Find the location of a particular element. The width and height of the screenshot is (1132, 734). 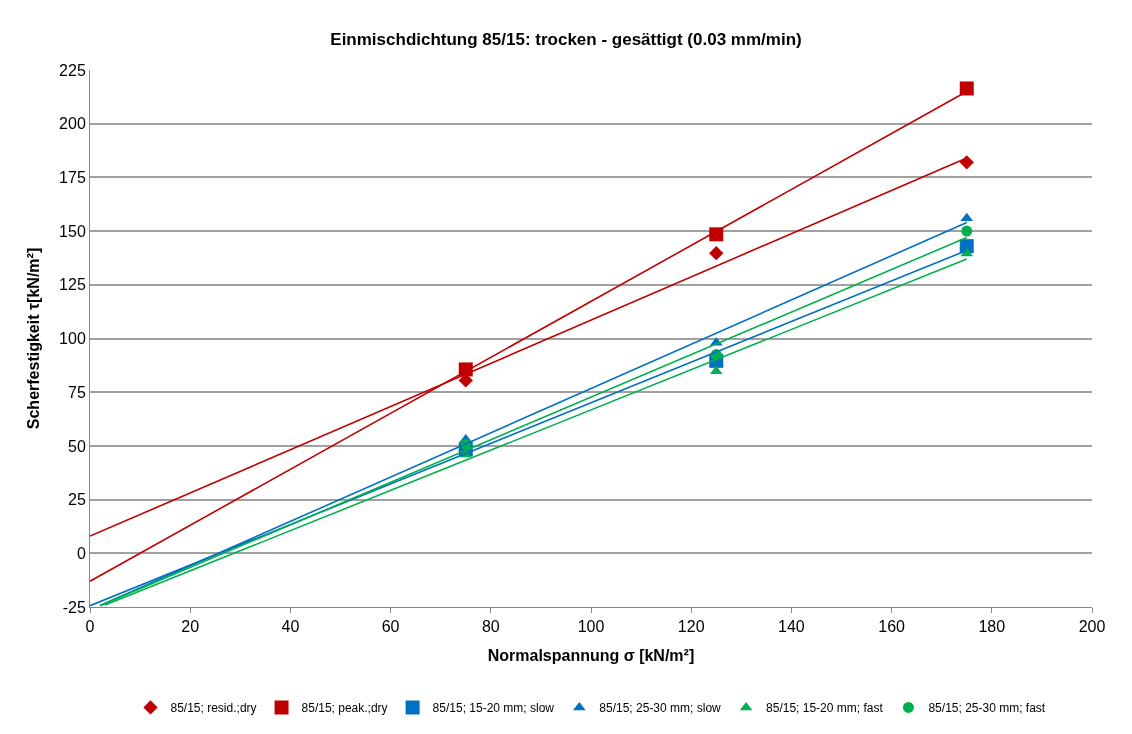

x-tick-label: 120 is located at coordinates (691, 627).